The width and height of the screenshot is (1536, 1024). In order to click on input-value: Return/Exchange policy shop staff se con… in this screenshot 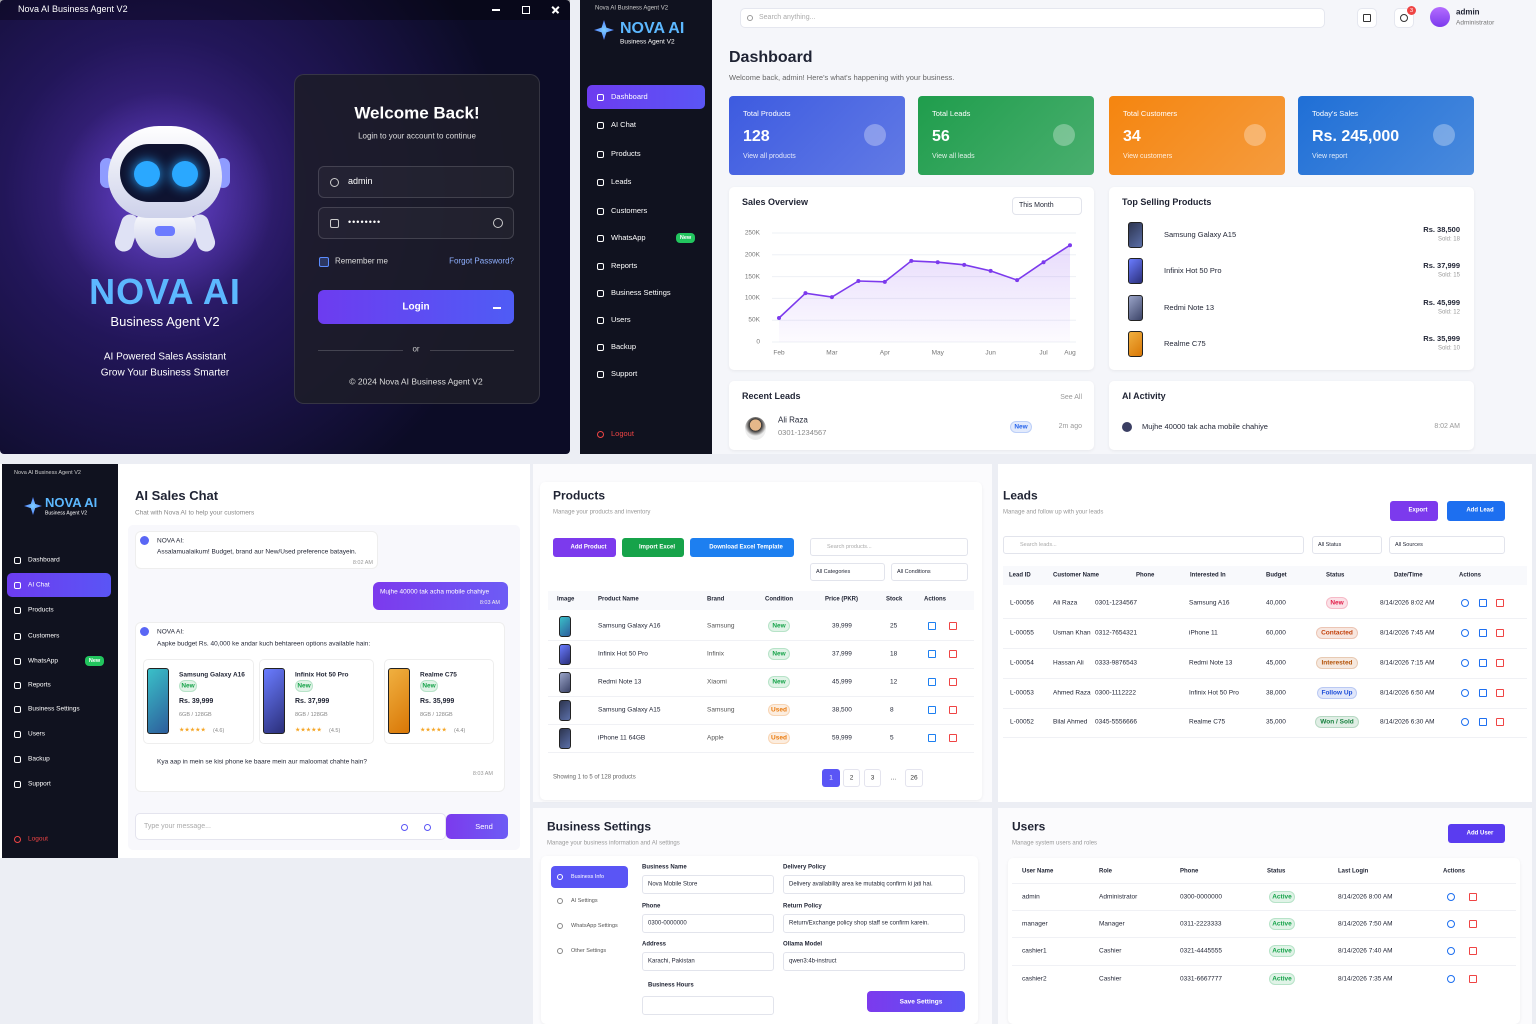, I will do `click(859, 923)`.